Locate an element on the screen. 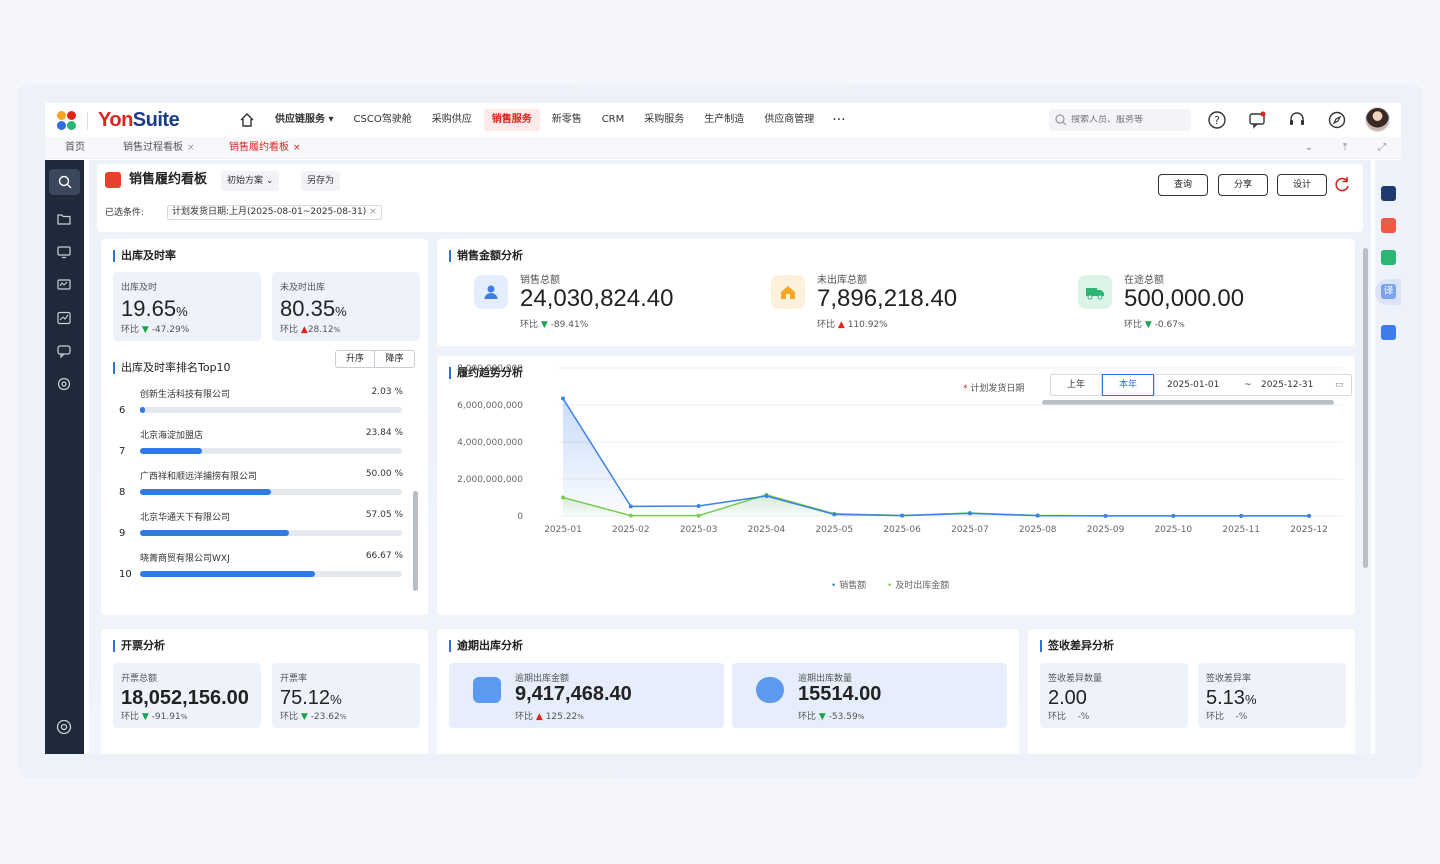  nav-procurement-supply: 采购供应 is located at coordinates (451, 119).